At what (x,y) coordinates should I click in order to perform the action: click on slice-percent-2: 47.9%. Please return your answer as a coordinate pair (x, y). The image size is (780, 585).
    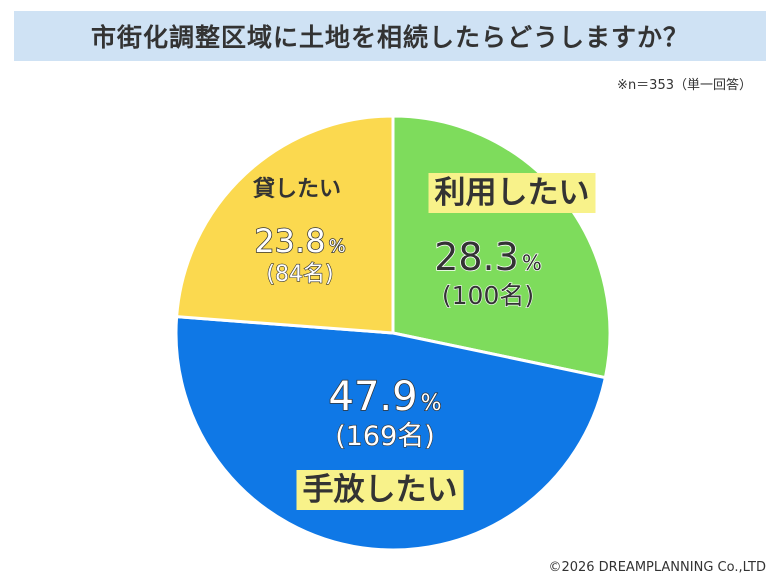
    Looking at the image, I should click on (385, 397).